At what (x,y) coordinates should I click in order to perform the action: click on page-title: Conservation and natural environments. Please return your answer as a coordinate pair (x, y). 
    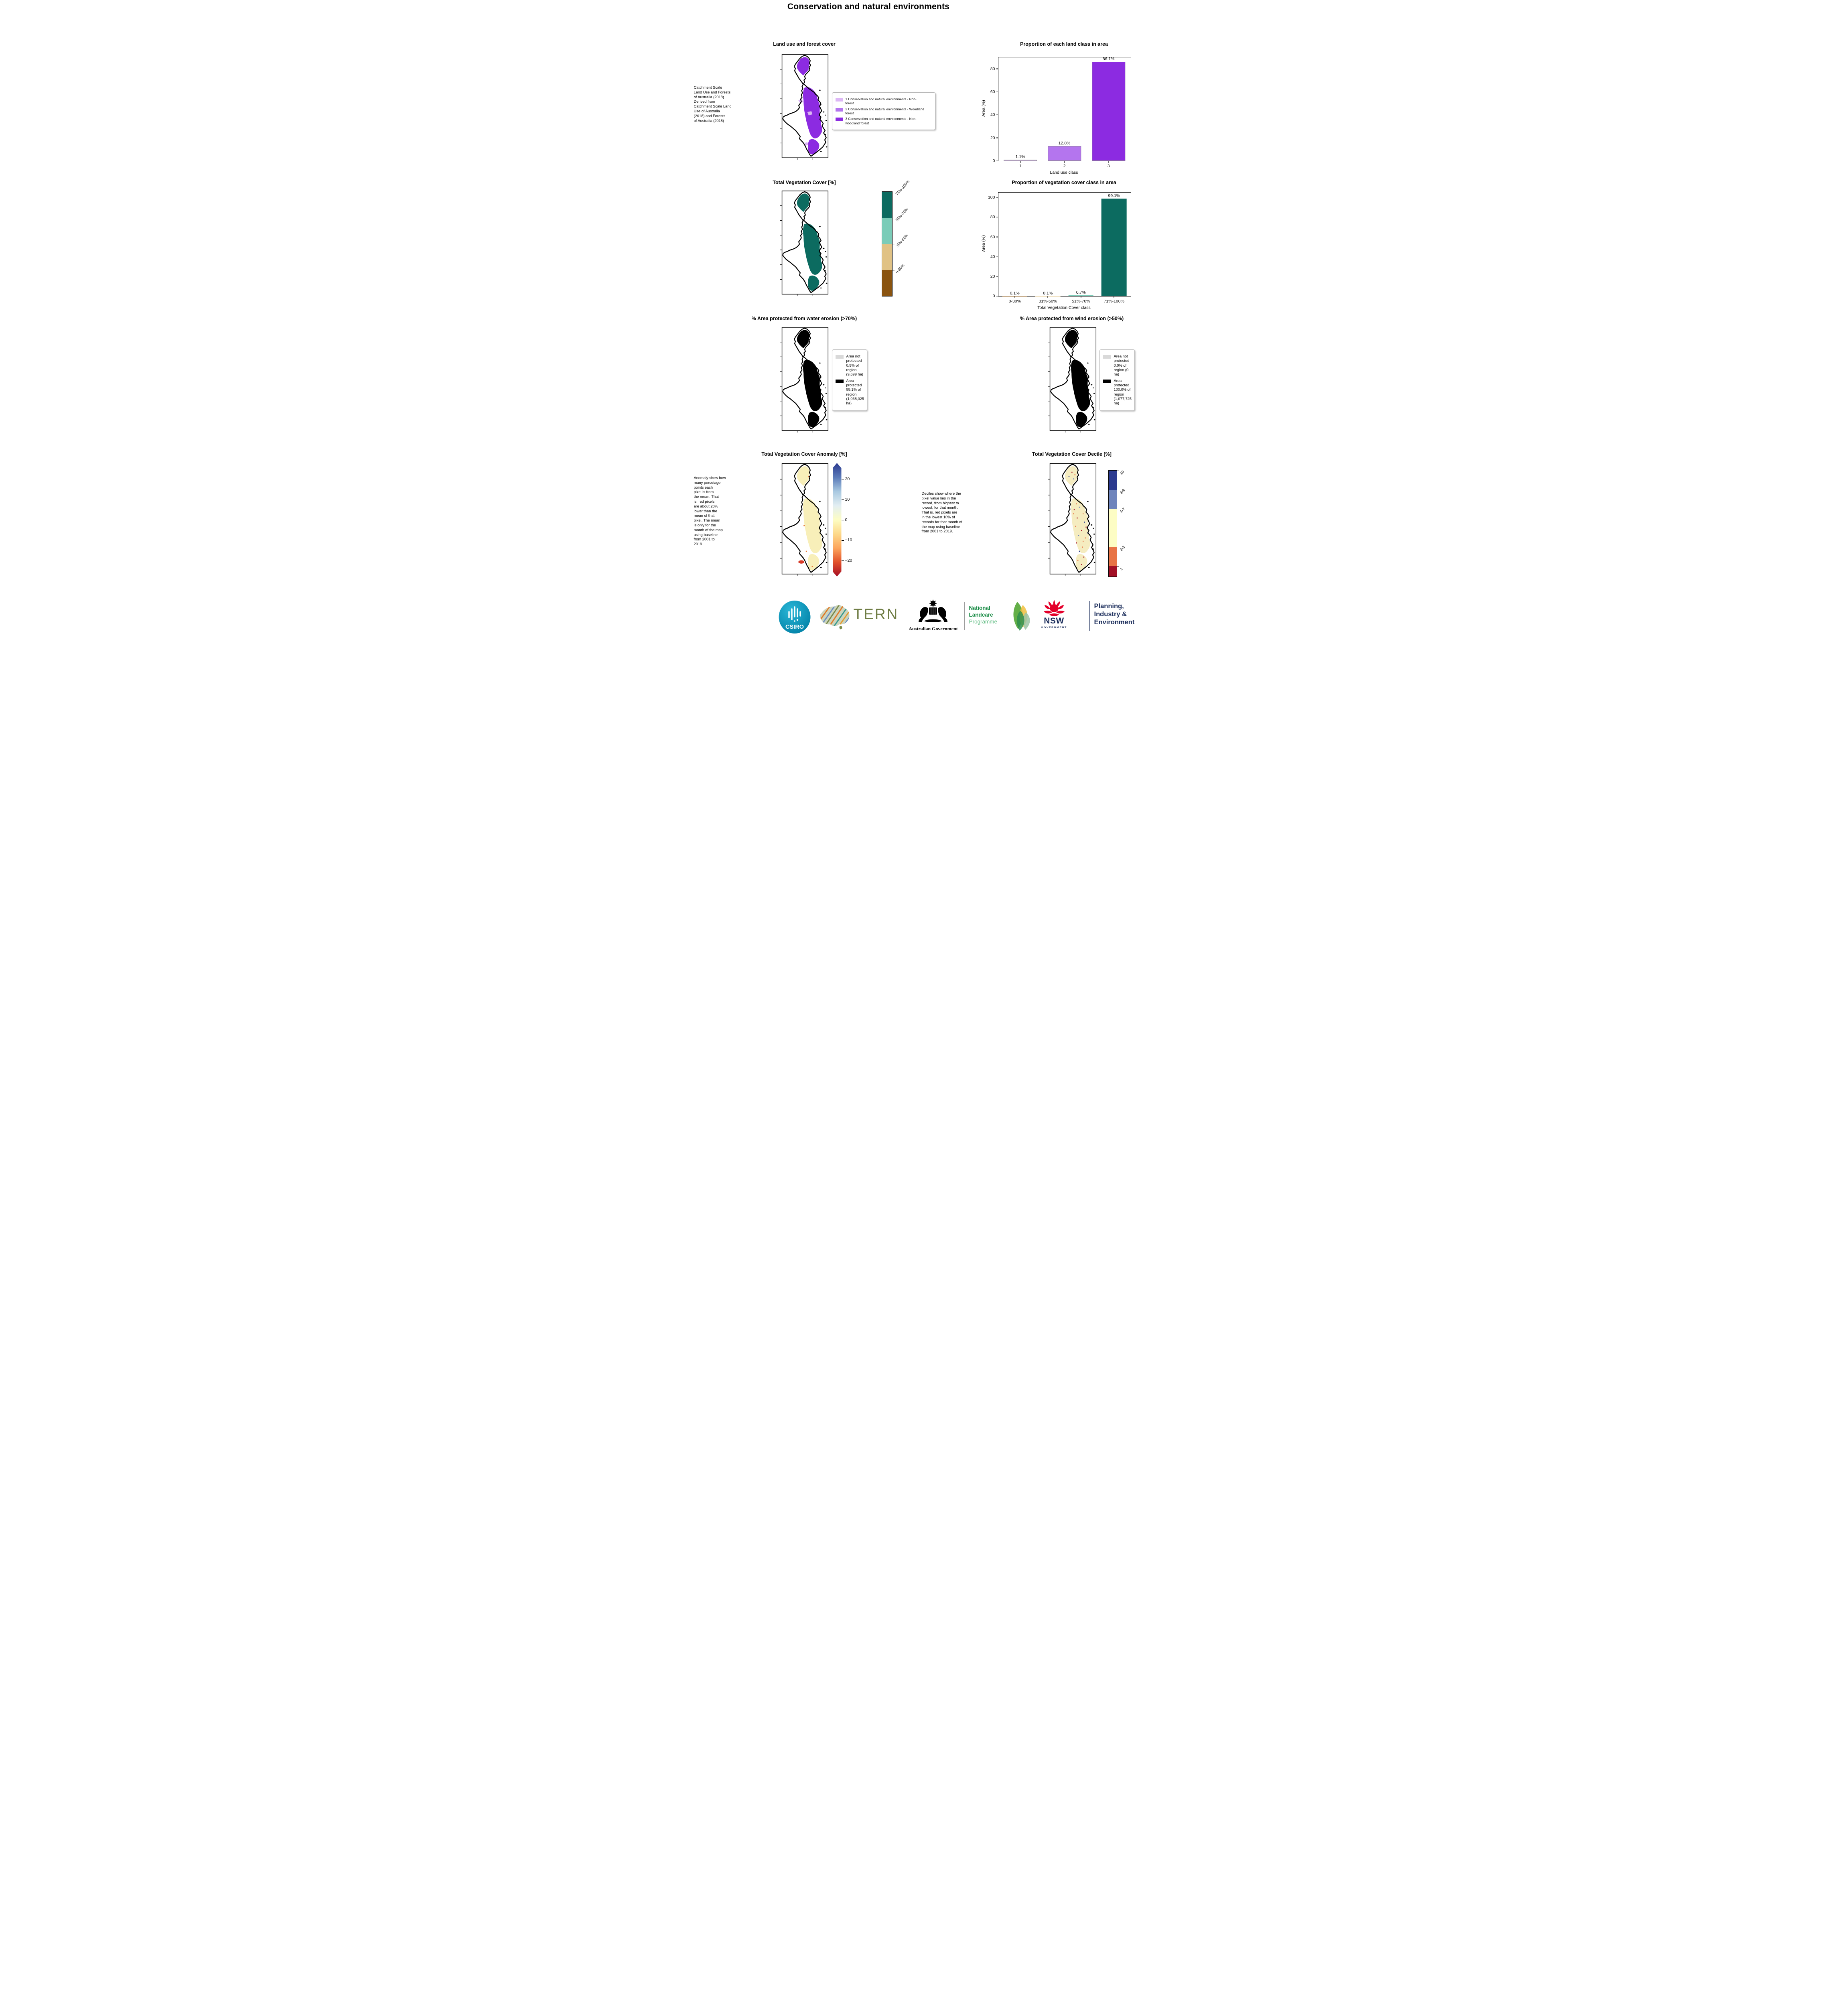
    Looking at the image, I should click on (868, 6).